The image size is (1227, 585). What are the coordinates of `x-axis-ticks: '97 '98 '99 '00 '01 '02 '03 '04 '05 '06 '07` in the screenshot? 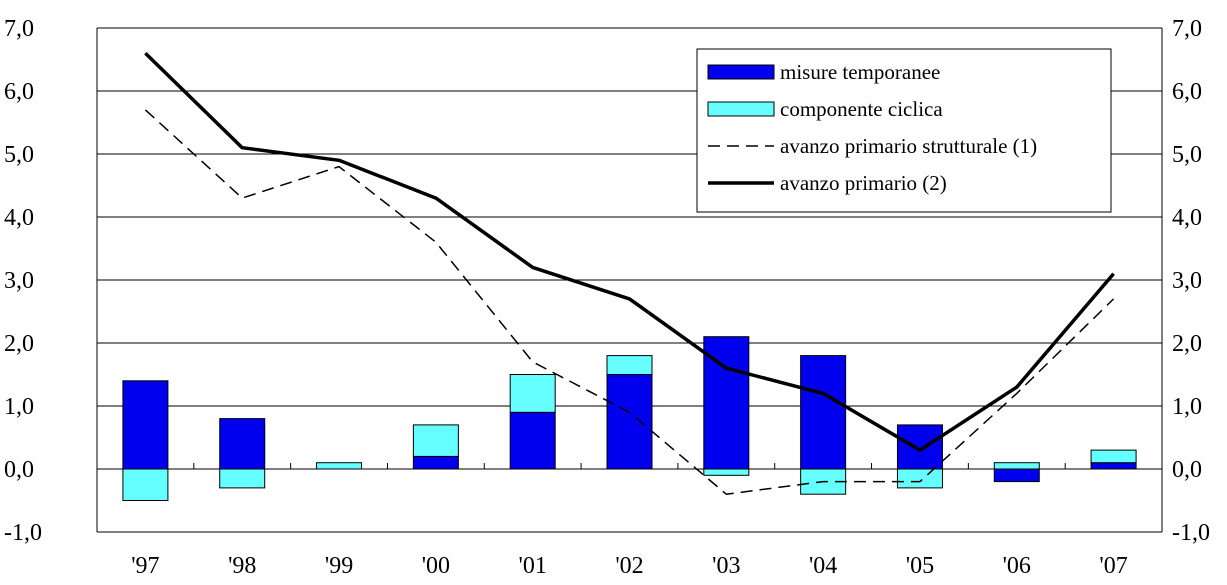 It's located at (629, 566).